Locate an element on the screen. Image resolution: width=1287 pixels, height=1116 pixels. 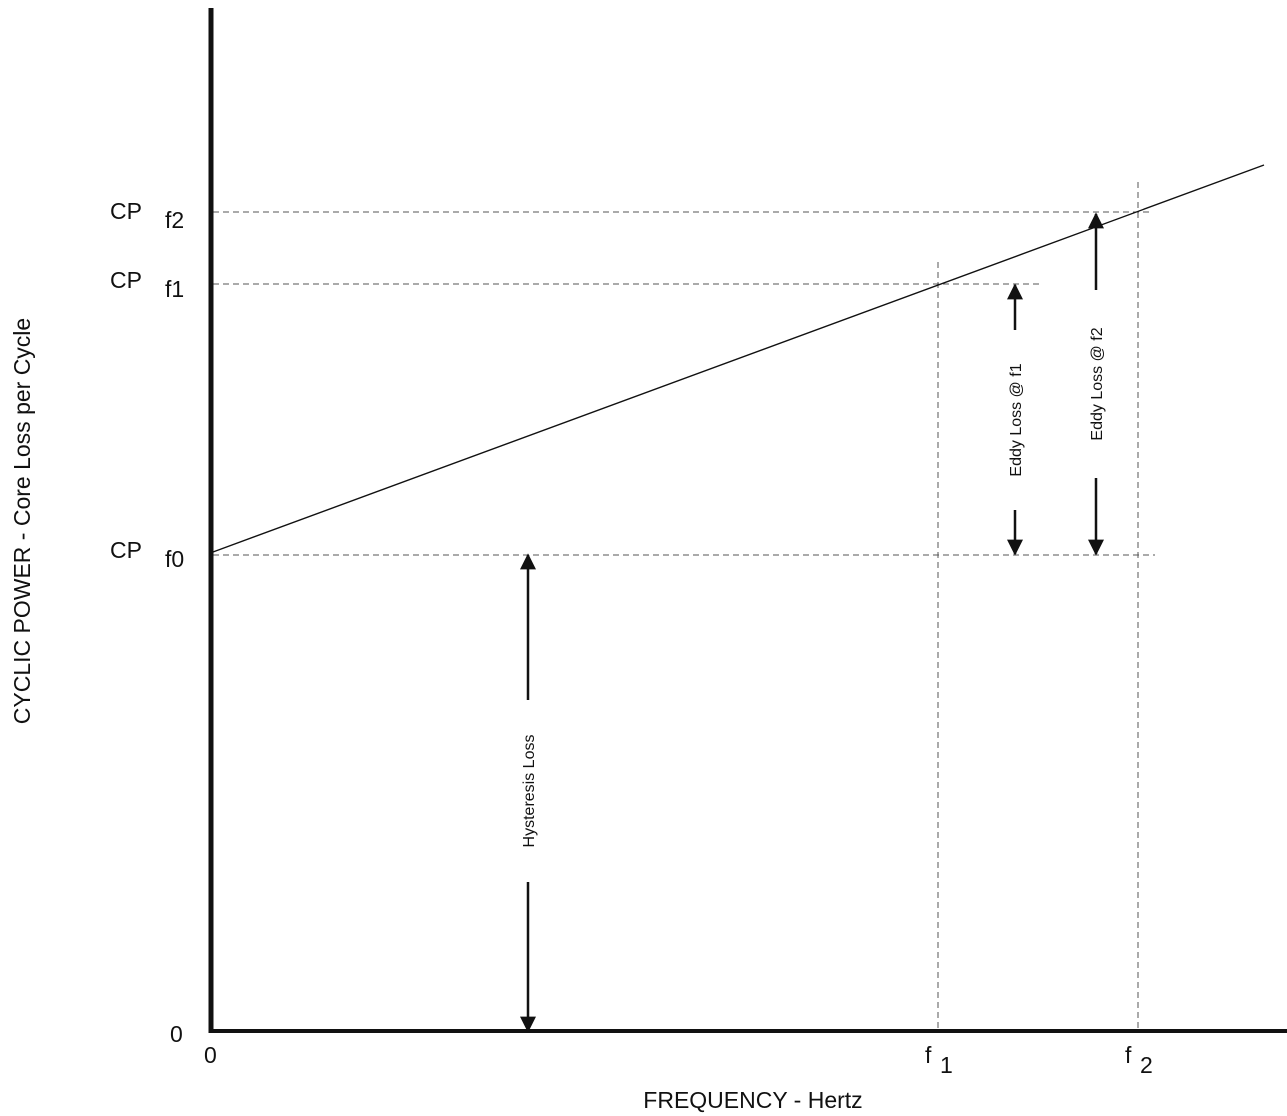
hysteresis-loss-label: Hysteresis Loss is located at coordinates (529, 791).